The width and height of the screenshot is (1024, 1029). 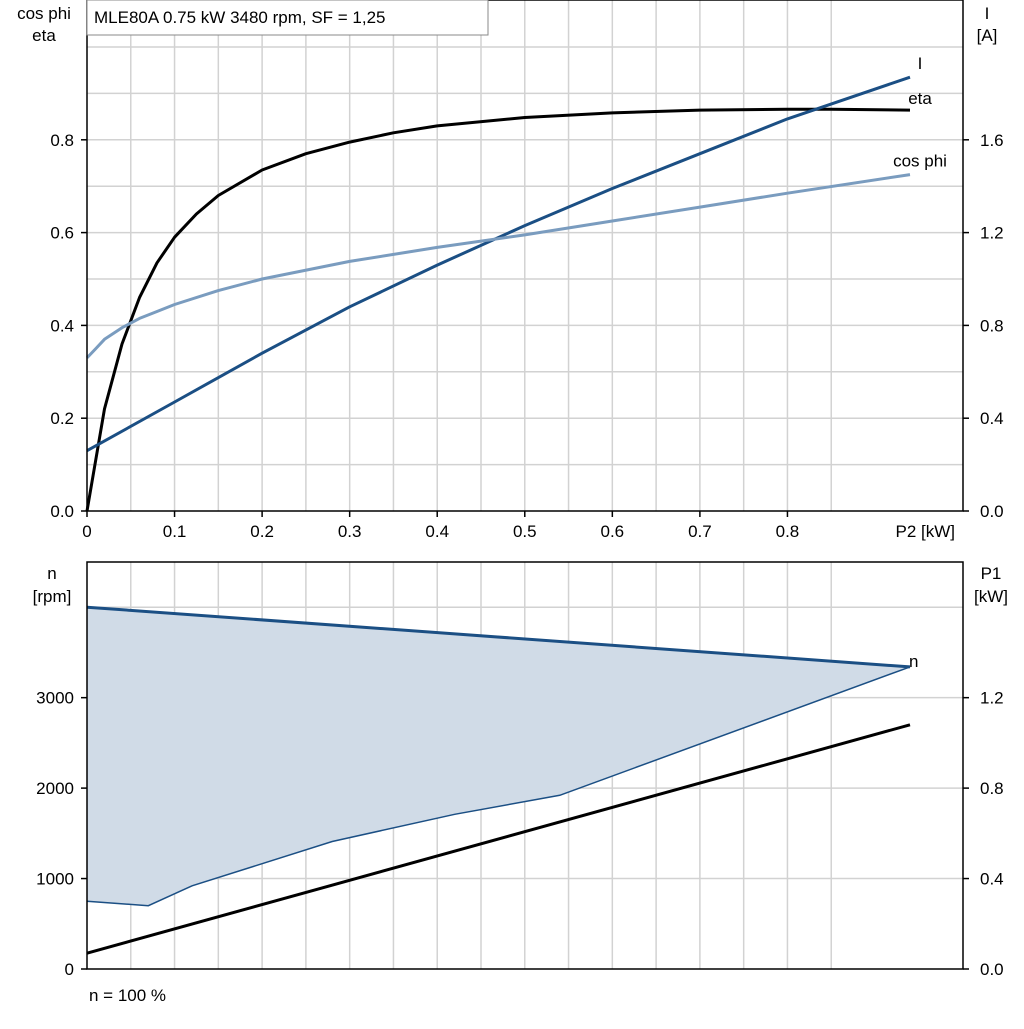 I want to click on top-right-tick-label: 0.4, so click(x=992, y=418).